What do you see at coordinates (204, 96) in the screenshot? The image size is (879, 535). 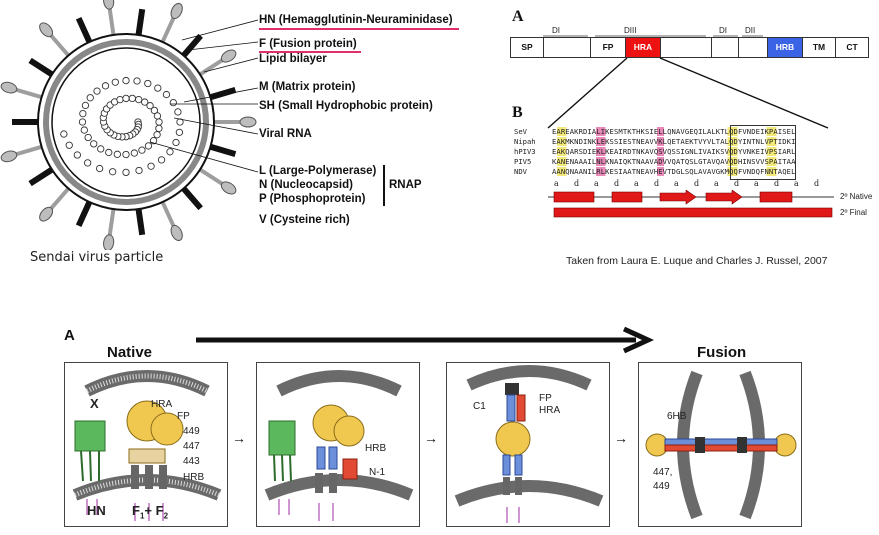 I see `virus-pointer-lines` at bounding box center [204, 96].